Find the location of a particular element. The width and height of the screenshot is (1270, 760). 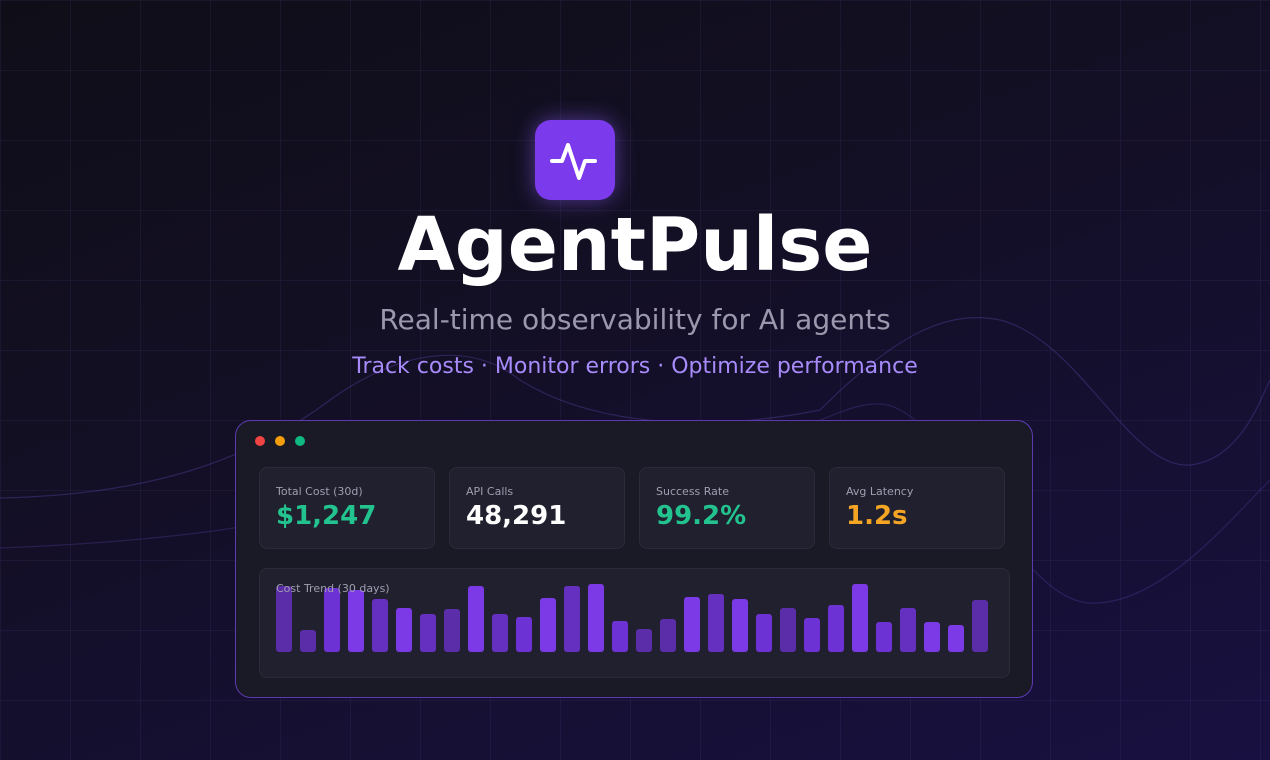

stat-value: 99.2% is located at coordinates (701, 516).